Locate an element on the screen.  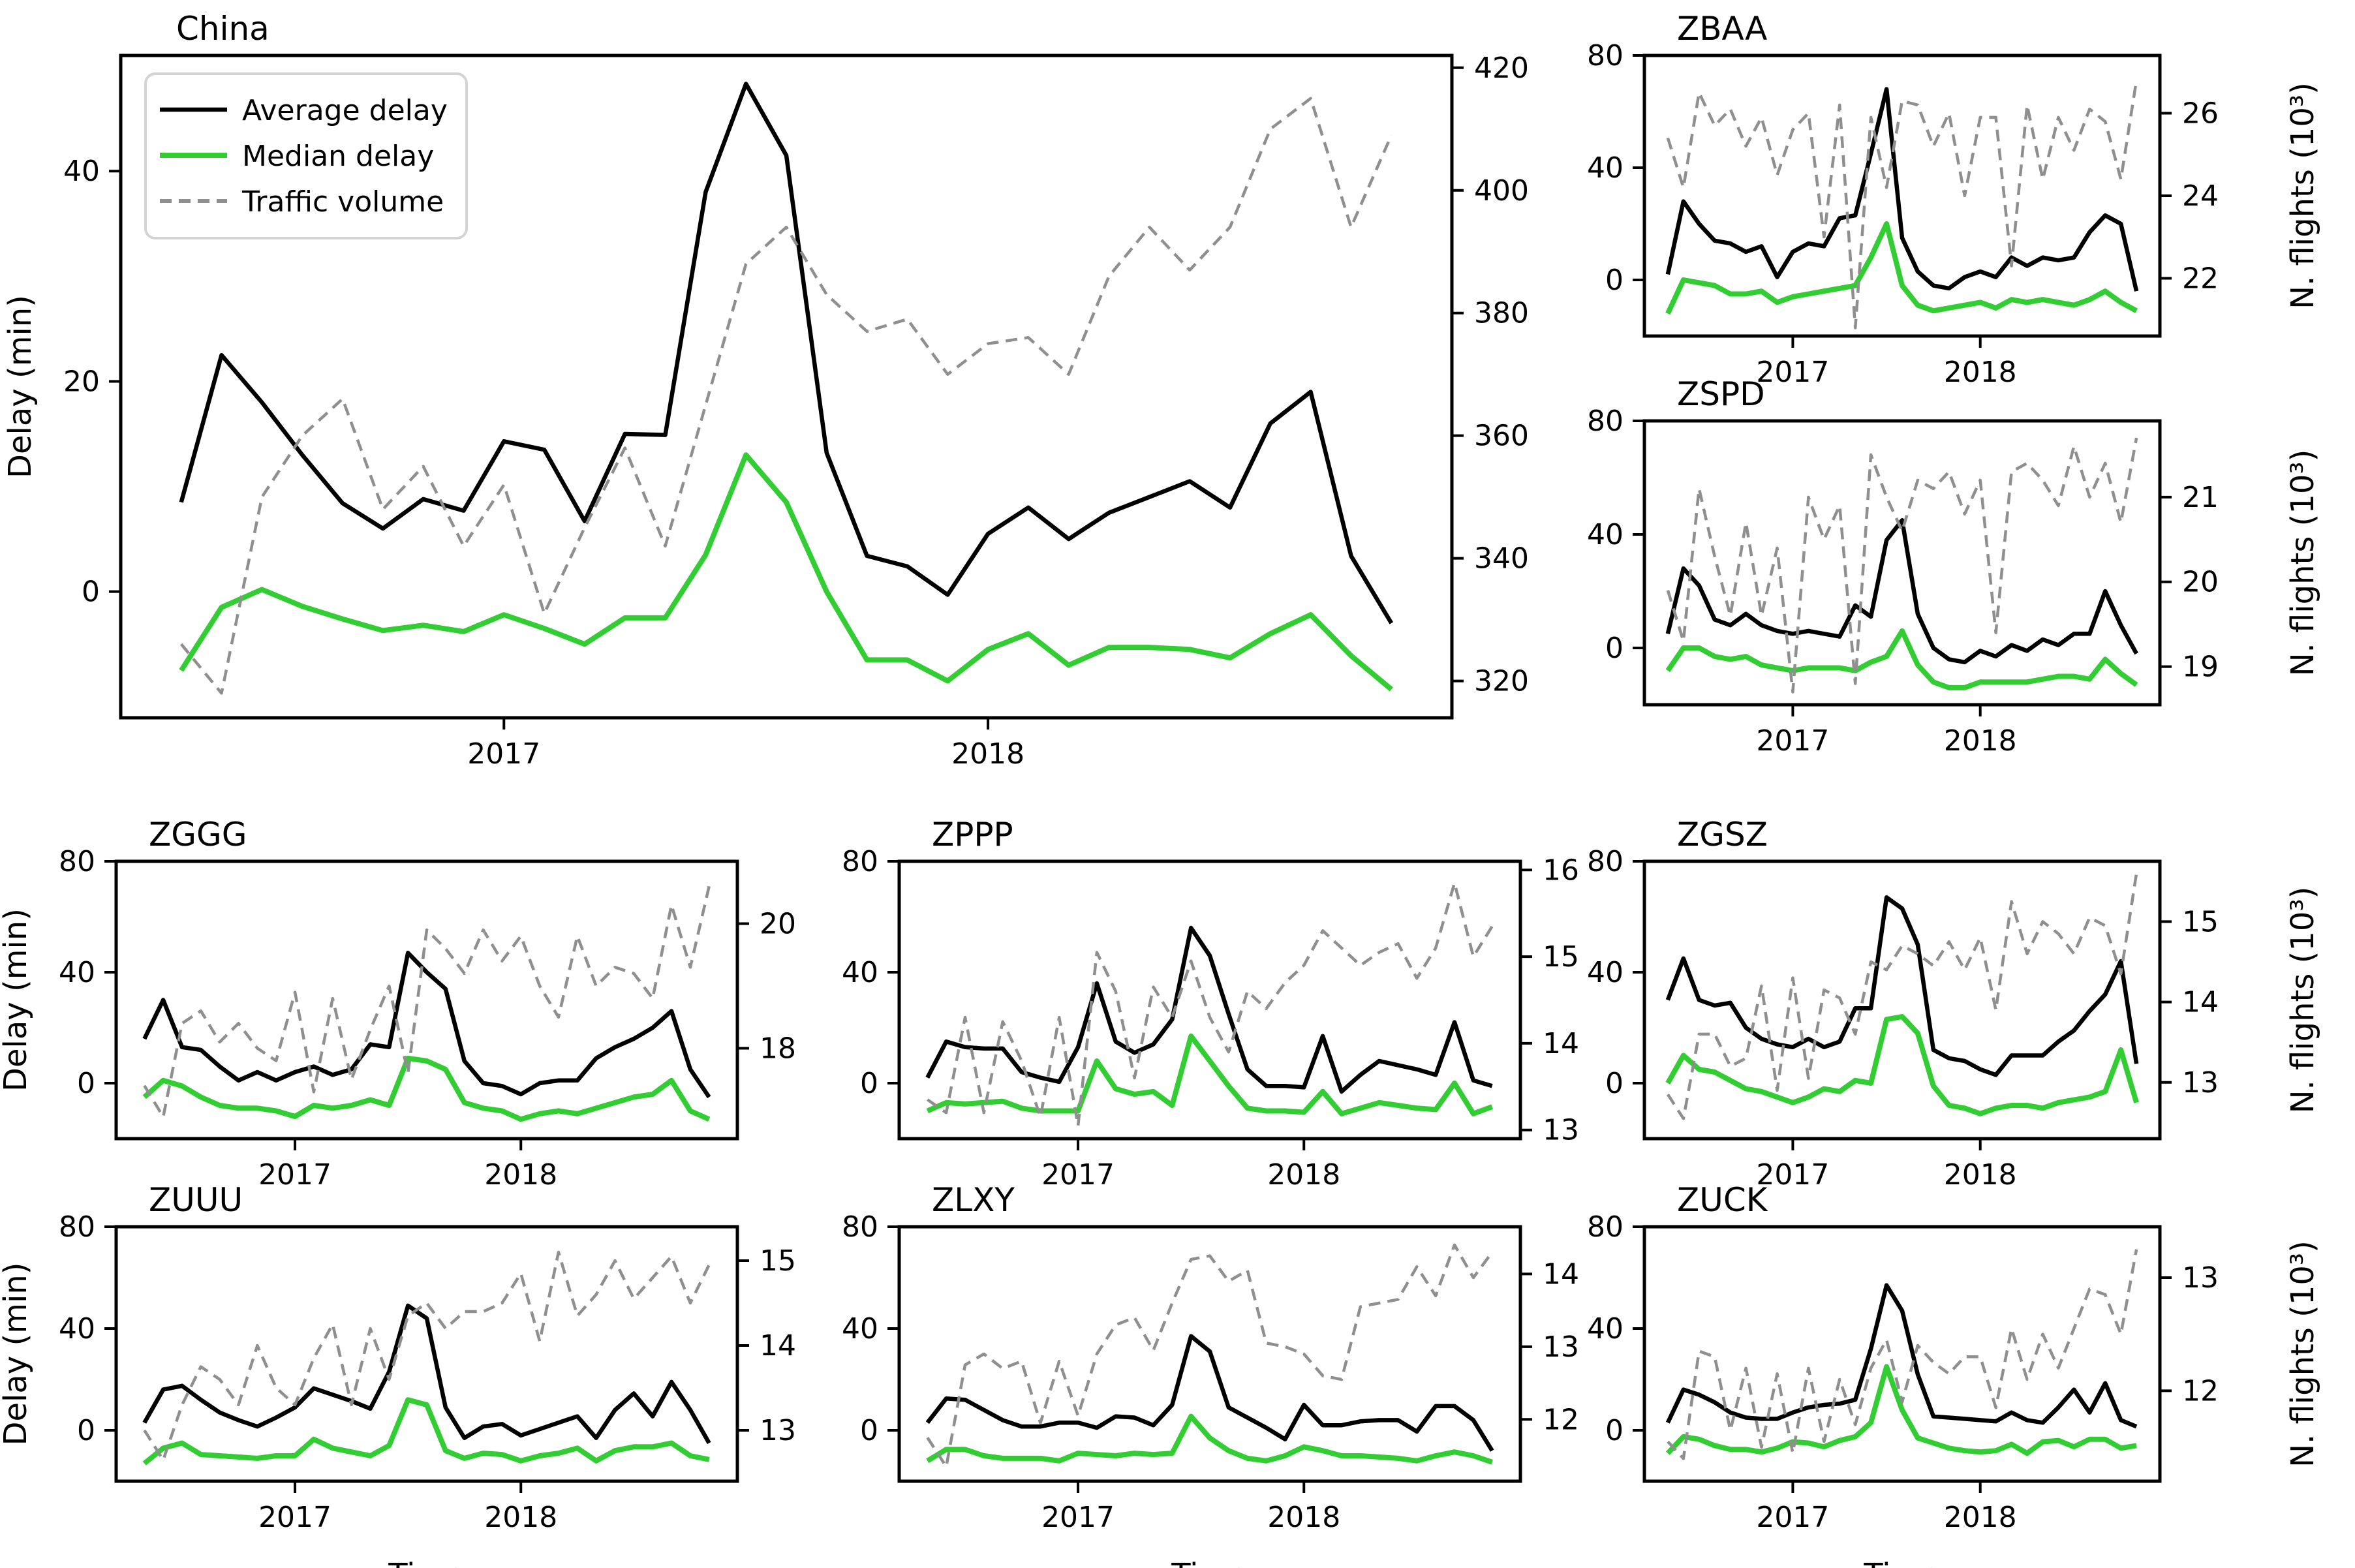
series-zuuu-traffic-volume is located at coordinates (427, 1356).